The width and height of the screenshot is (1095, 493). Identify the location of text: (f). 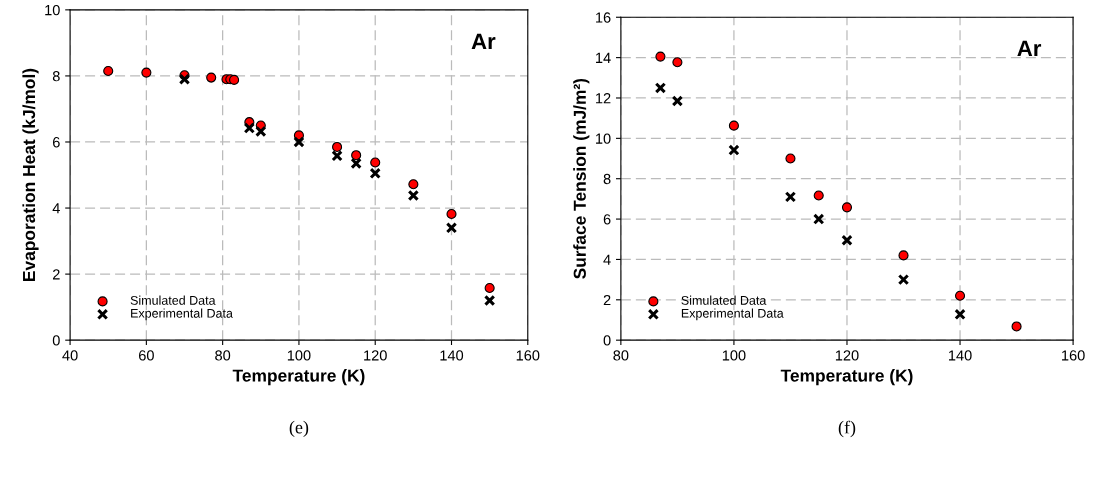
(847, 429).